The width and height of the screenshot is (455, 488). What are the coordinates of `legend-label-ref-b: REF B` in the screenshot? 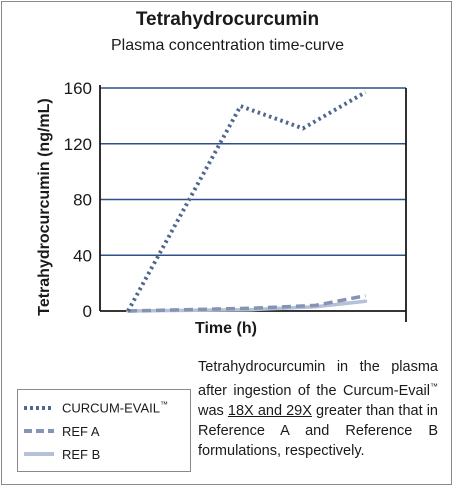 It's located at (81, 454).